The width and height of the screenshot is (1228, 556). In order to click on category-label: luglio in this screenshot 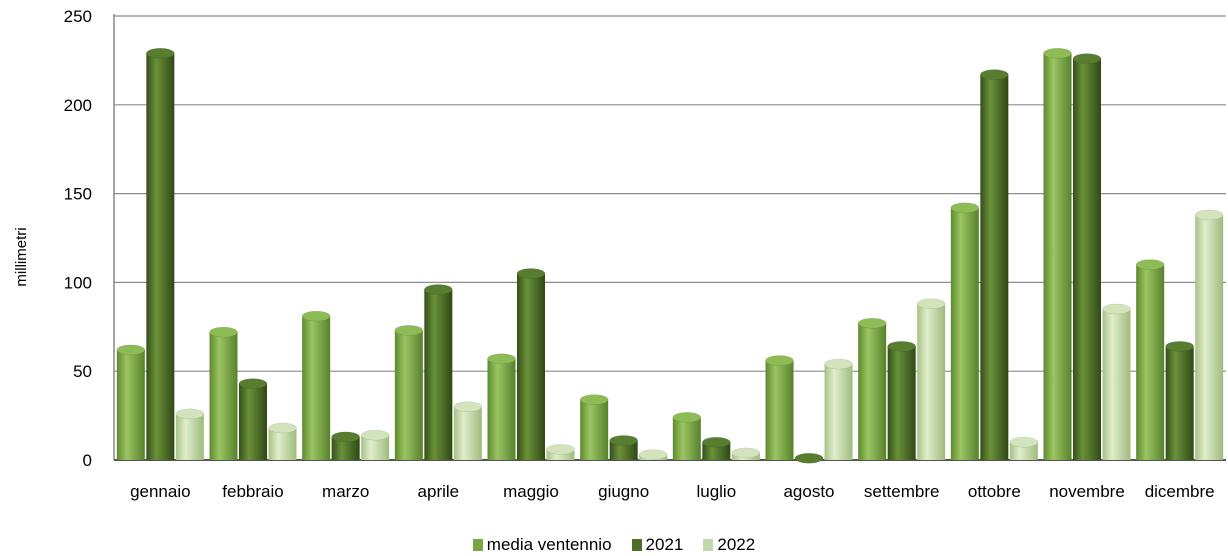, I will do `click(716, 491)`.